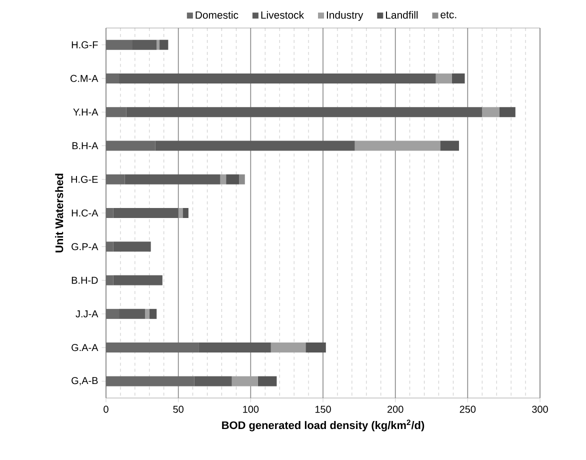 Image resolution: width=586 pixels, height=460 pixels. What do you see at coordinates (468, 409) in the screenshot?
I see `x-tick-label: 250` at bounding box center [468, 409].